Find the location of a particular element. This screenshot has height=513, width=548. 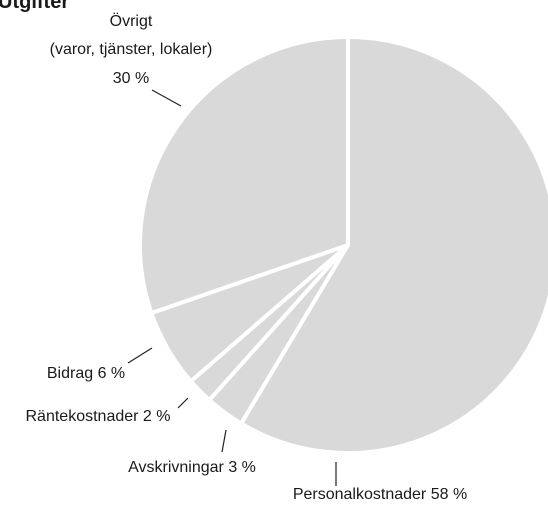

category-label: Räntekostnader is located at coordinates (83, 416).